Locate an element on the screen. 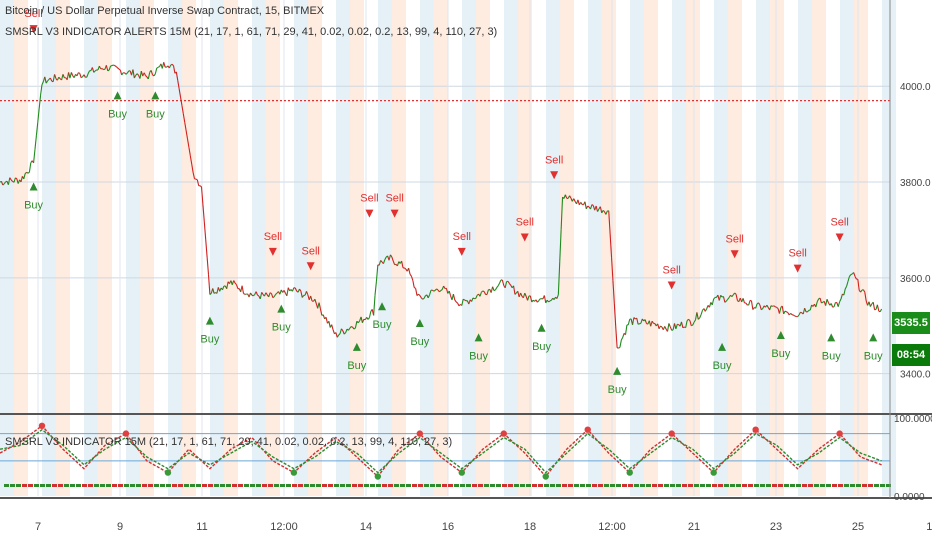  price-tick-label: 3800.0 is located at coordinates (915, 183).